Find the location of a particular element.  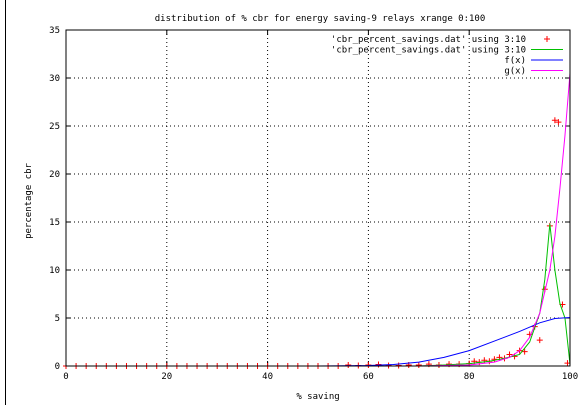

y-tick-label: 10 is located at coordinates (54, 271).